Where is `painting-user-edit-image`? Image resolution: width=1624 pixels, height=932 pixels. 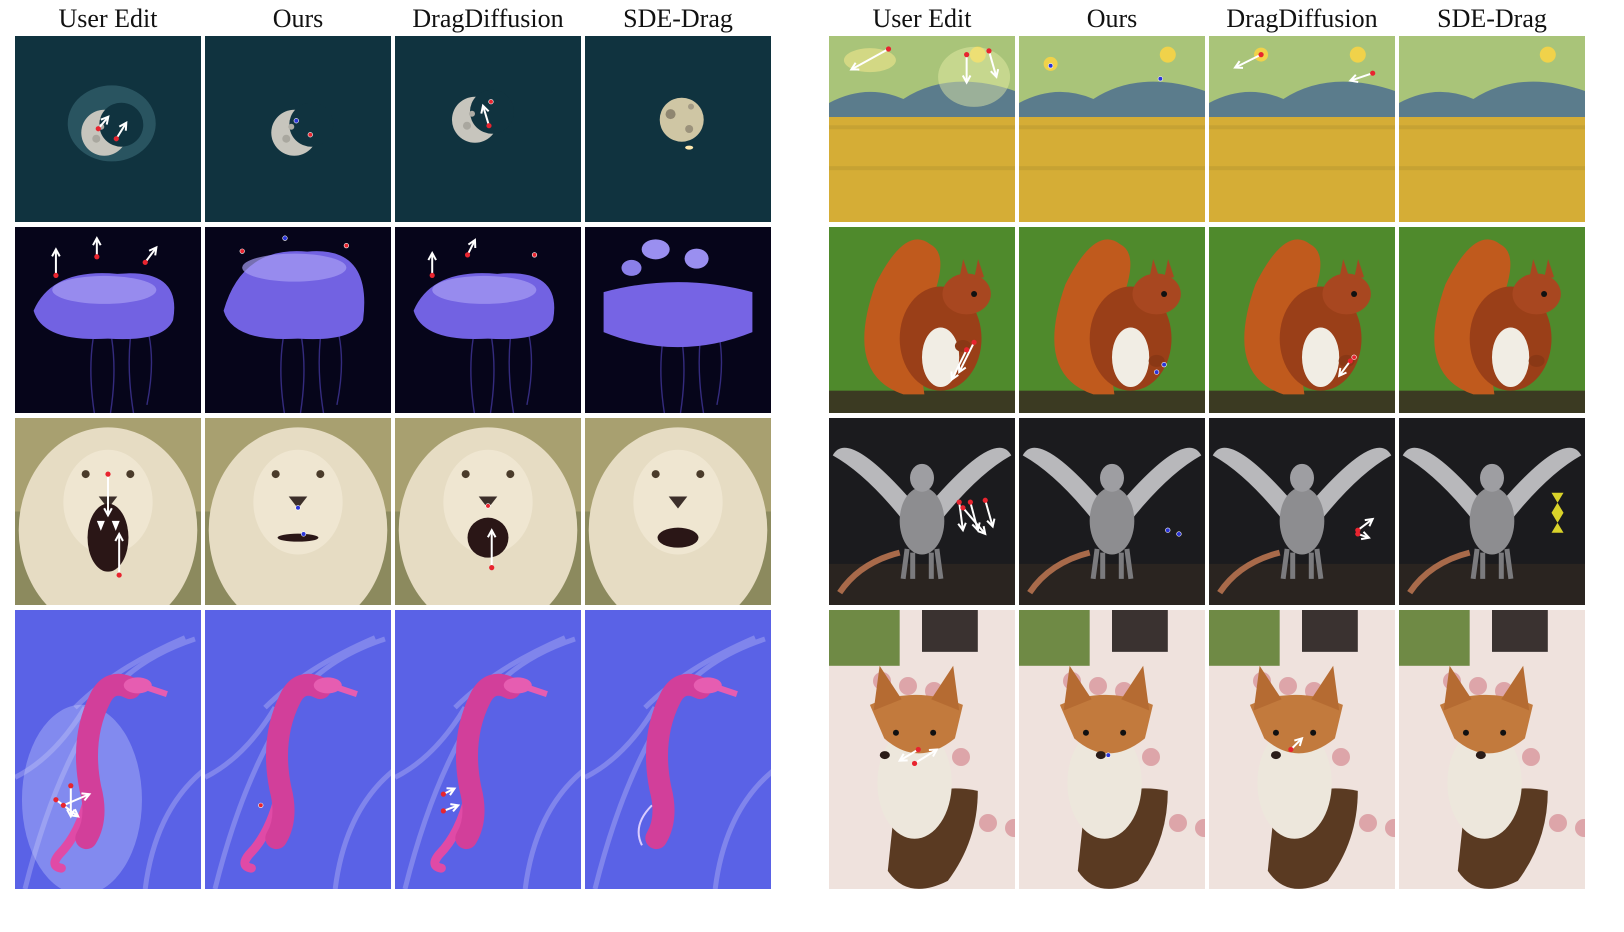
painting-user-edit-image is located at coordinates (922, 129).